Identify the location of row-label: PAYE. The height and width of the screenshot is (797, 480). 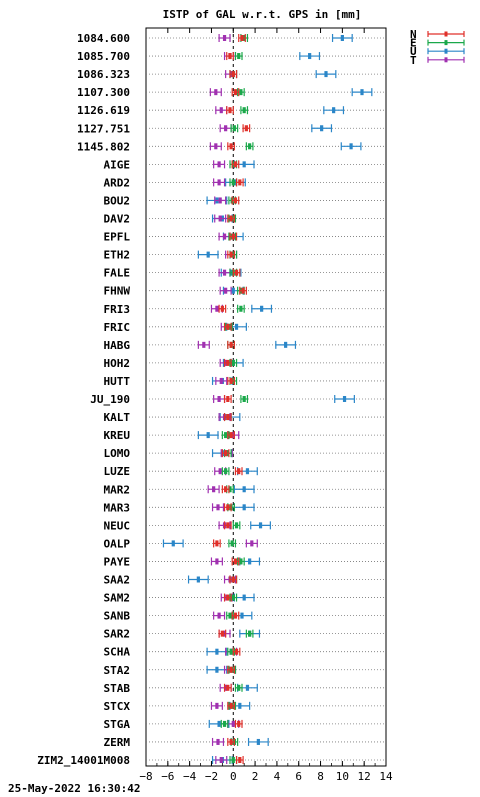
(117, 561).